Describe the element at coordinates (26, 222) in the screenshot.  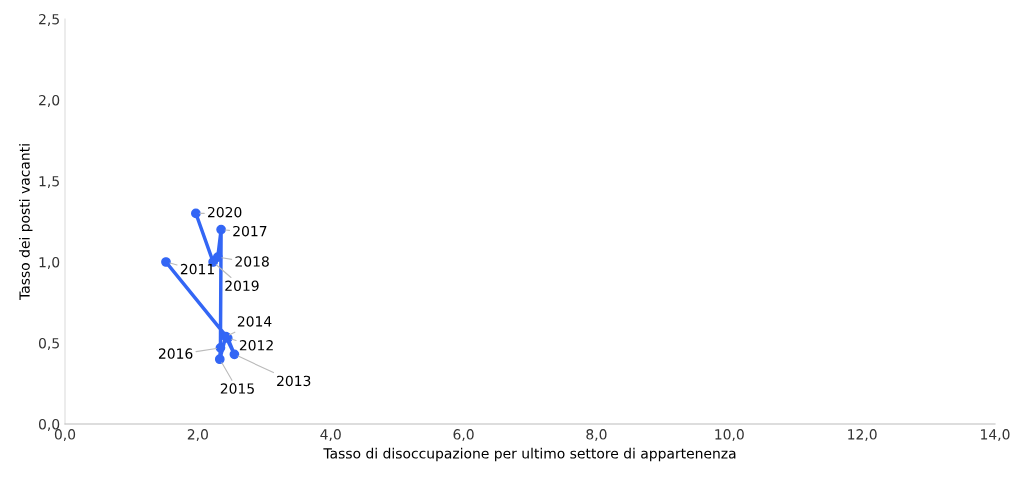
I see `y-axis-title: Tasso dei posti vacanti` at that location.